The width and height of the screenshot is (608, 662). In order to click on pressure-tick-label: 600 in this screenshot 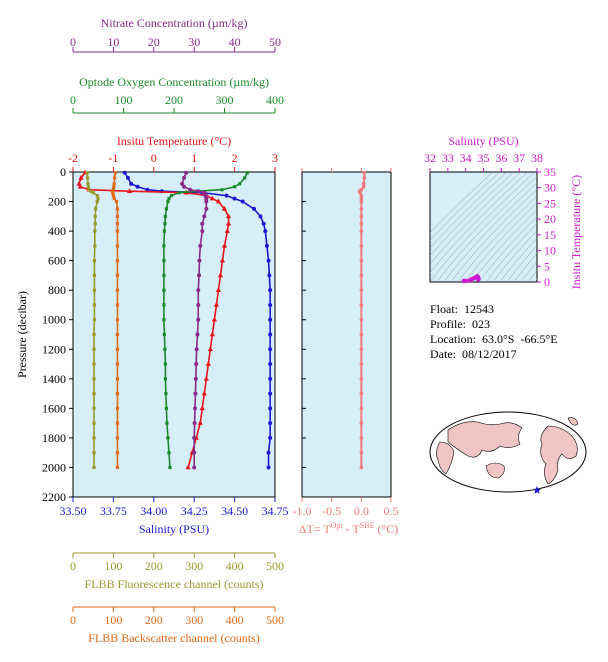, I will do `click(57, 261)`.